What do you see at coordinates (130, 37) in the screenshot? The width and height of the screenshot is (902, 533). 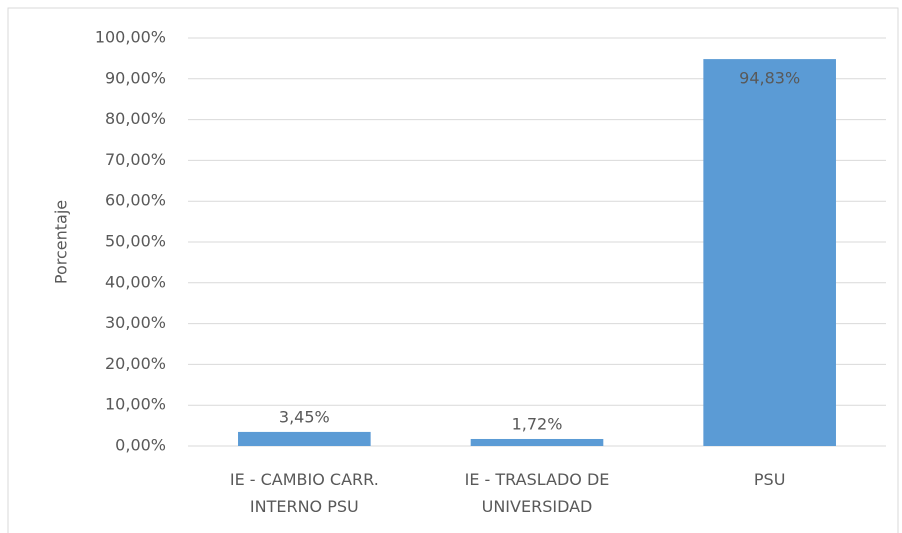 I see `y-tick-label: 100,00%` at bounding box center [130, 37].